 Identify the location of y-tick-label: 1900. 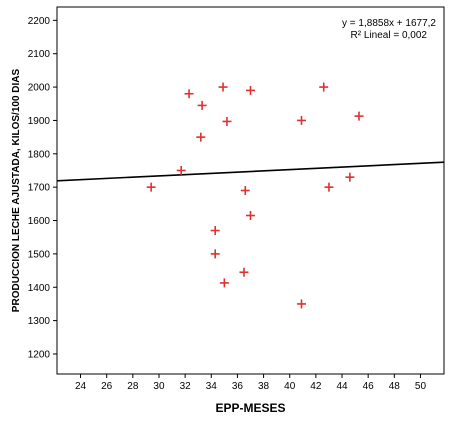
(39, 121).